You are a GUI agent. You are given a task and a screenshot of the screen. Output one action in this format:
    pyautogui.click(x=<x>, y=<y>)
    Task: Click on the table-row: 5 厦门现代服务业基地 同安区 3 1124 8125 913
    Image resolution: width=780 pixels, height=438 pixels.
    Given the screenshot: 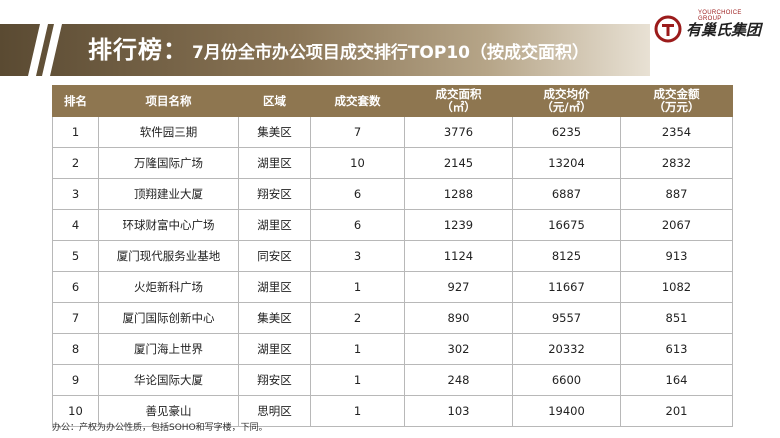 What is the action you would take?
    pyautogui.click(x=392, y=256)
    